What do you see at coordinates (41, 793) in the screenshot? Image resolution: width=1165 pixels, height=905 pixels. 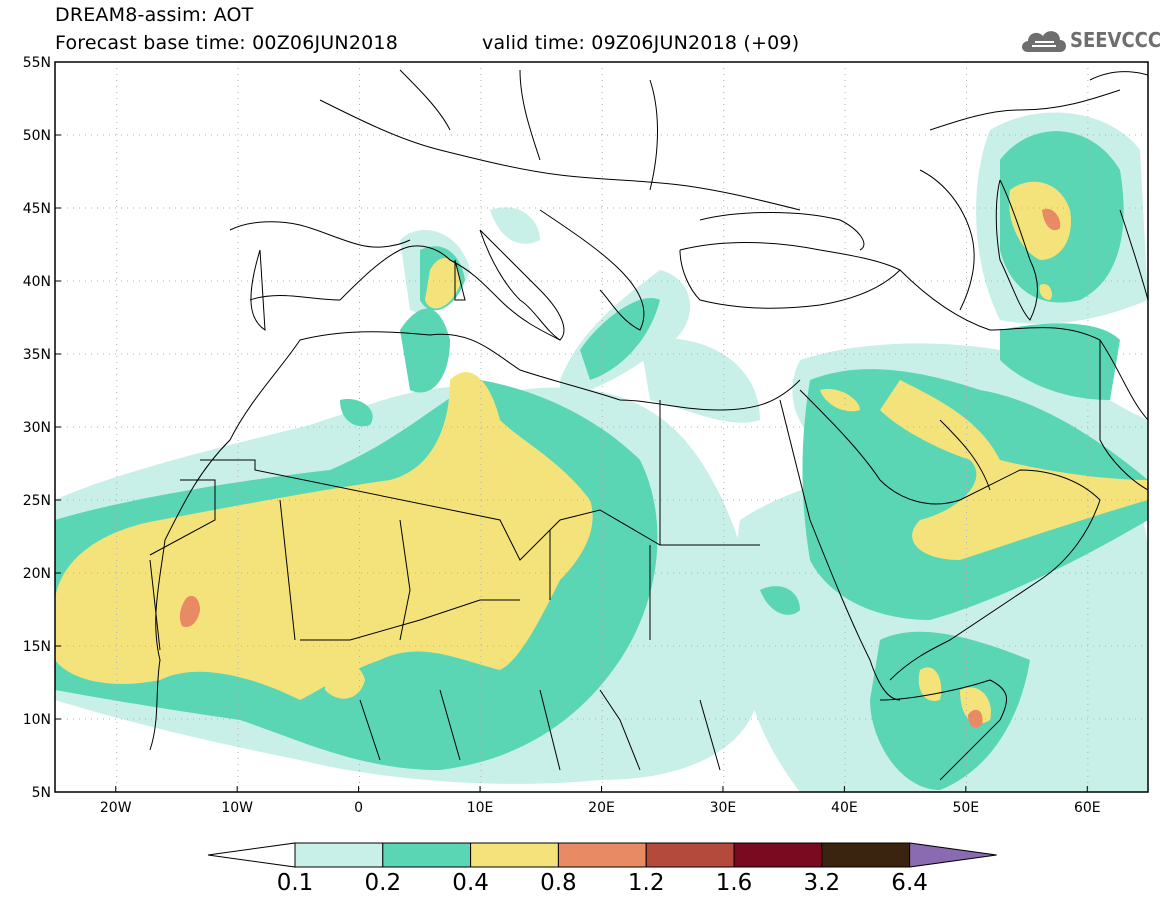 I see `lat-tick-label: 5N` at bounding box center [41, 793].